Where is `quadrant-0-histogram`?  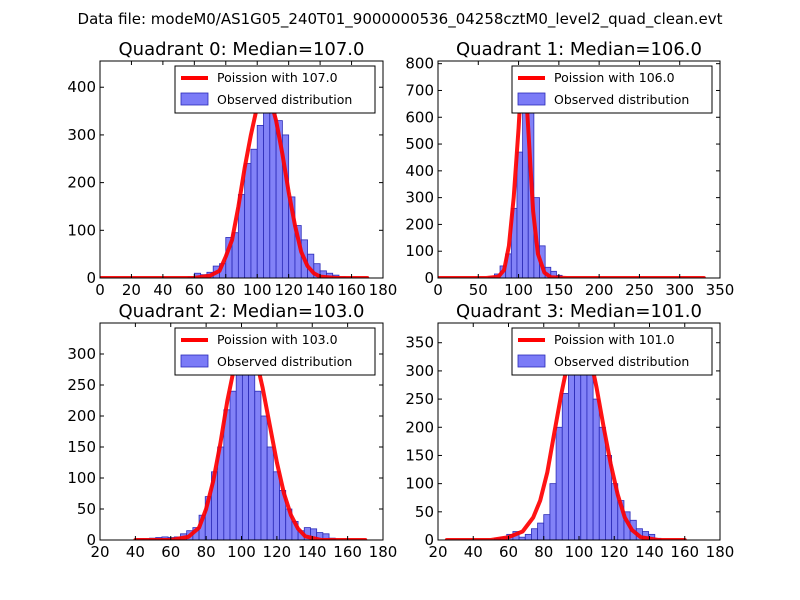
quadrant-0-histogram is located at coordinates (269, 182).